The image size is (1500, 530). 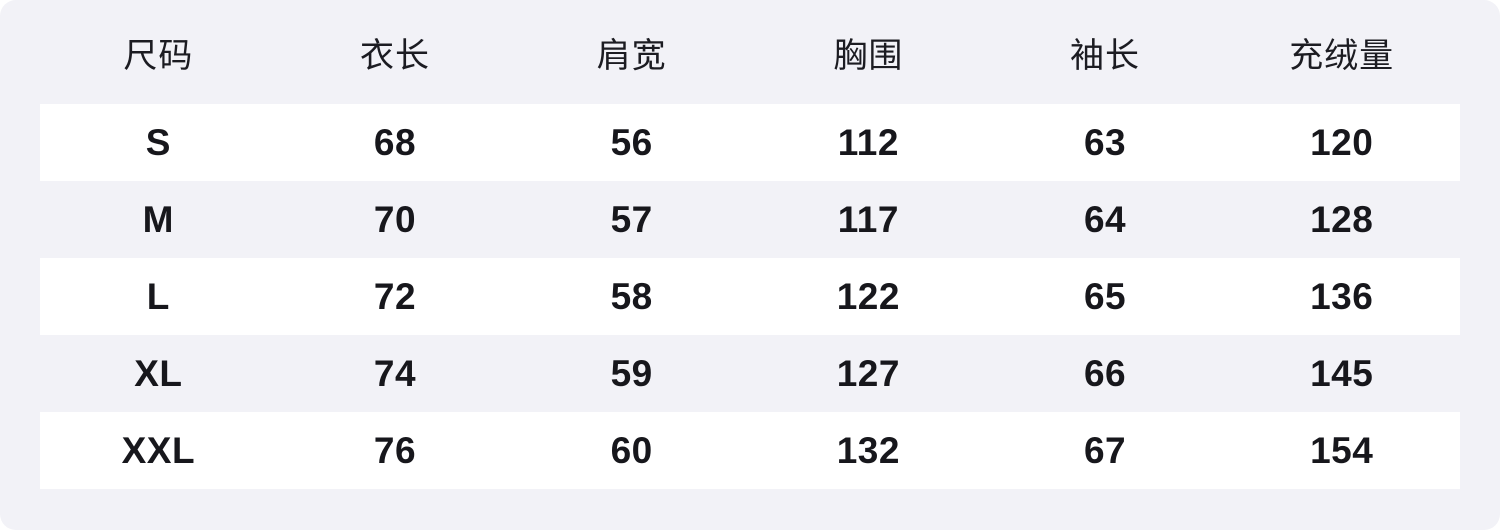 I want to click on value-cell: 66, so click(x=1105, y=373).